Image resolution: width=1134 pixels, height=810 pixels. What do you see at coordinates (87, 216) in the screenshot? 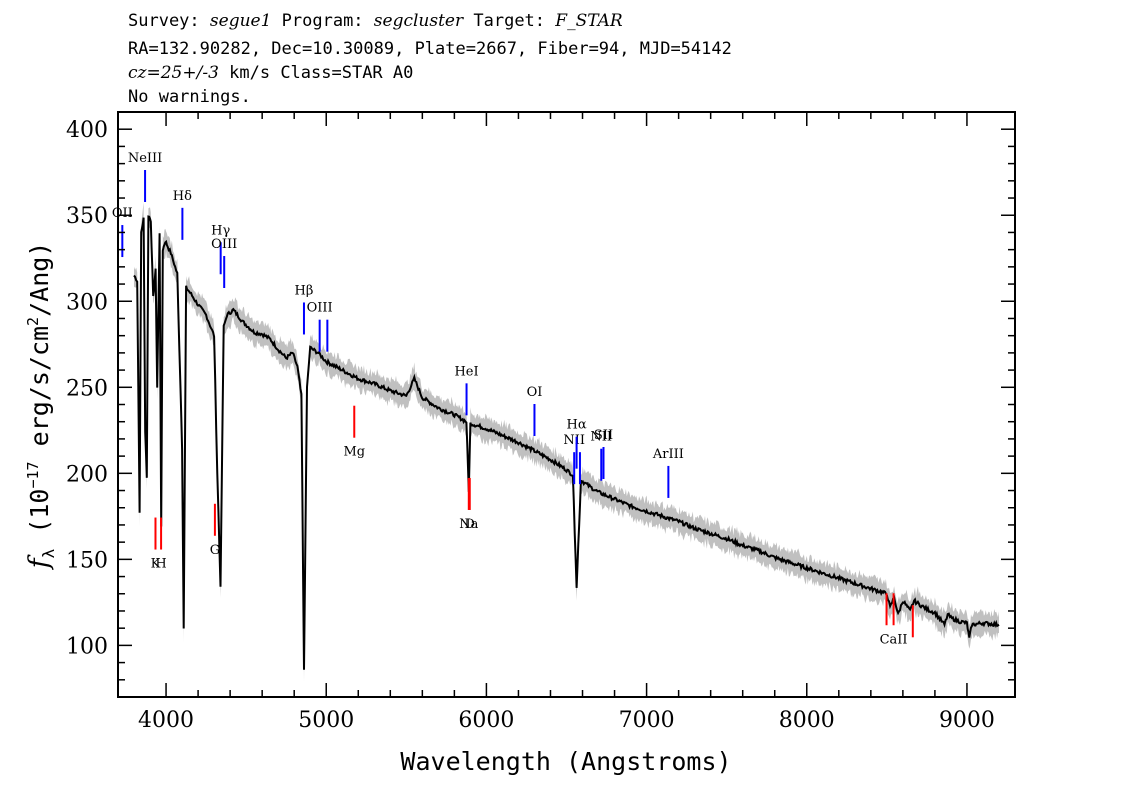
I see `y-tick-label: 350` at bounding box center [87, 216].